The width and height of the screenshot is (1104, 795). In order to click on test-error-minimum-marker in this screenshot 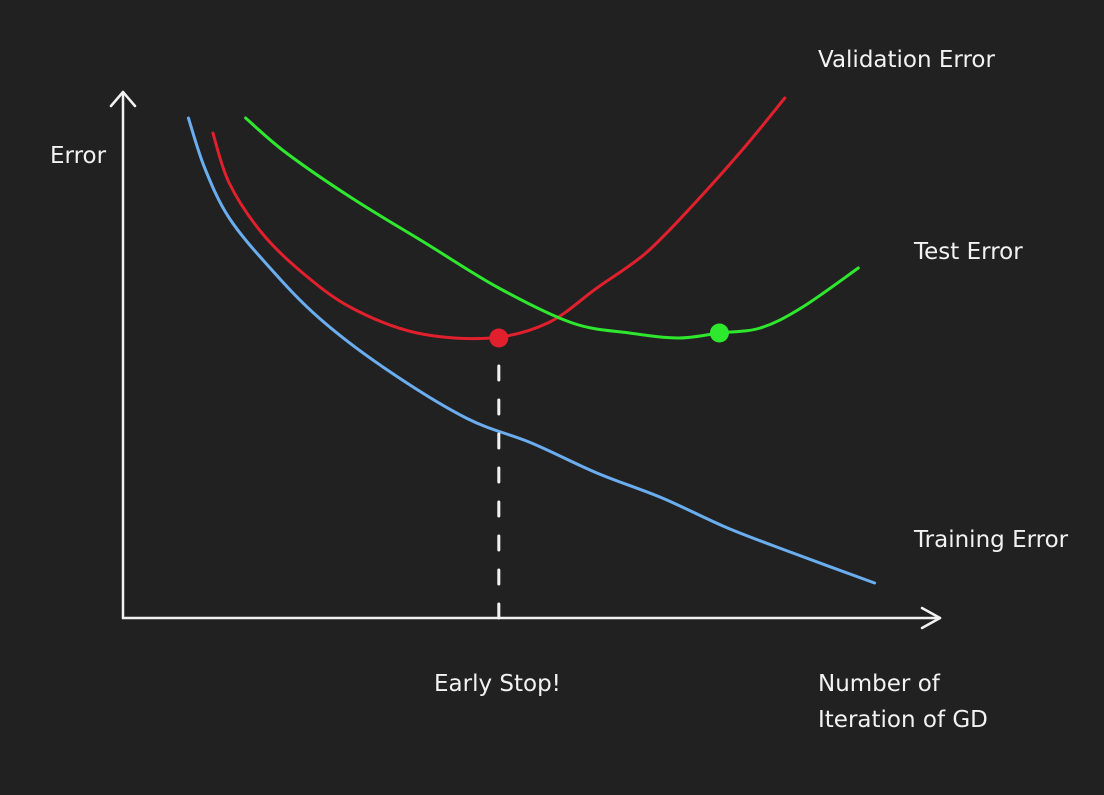, I will do `click(719, 333)`.